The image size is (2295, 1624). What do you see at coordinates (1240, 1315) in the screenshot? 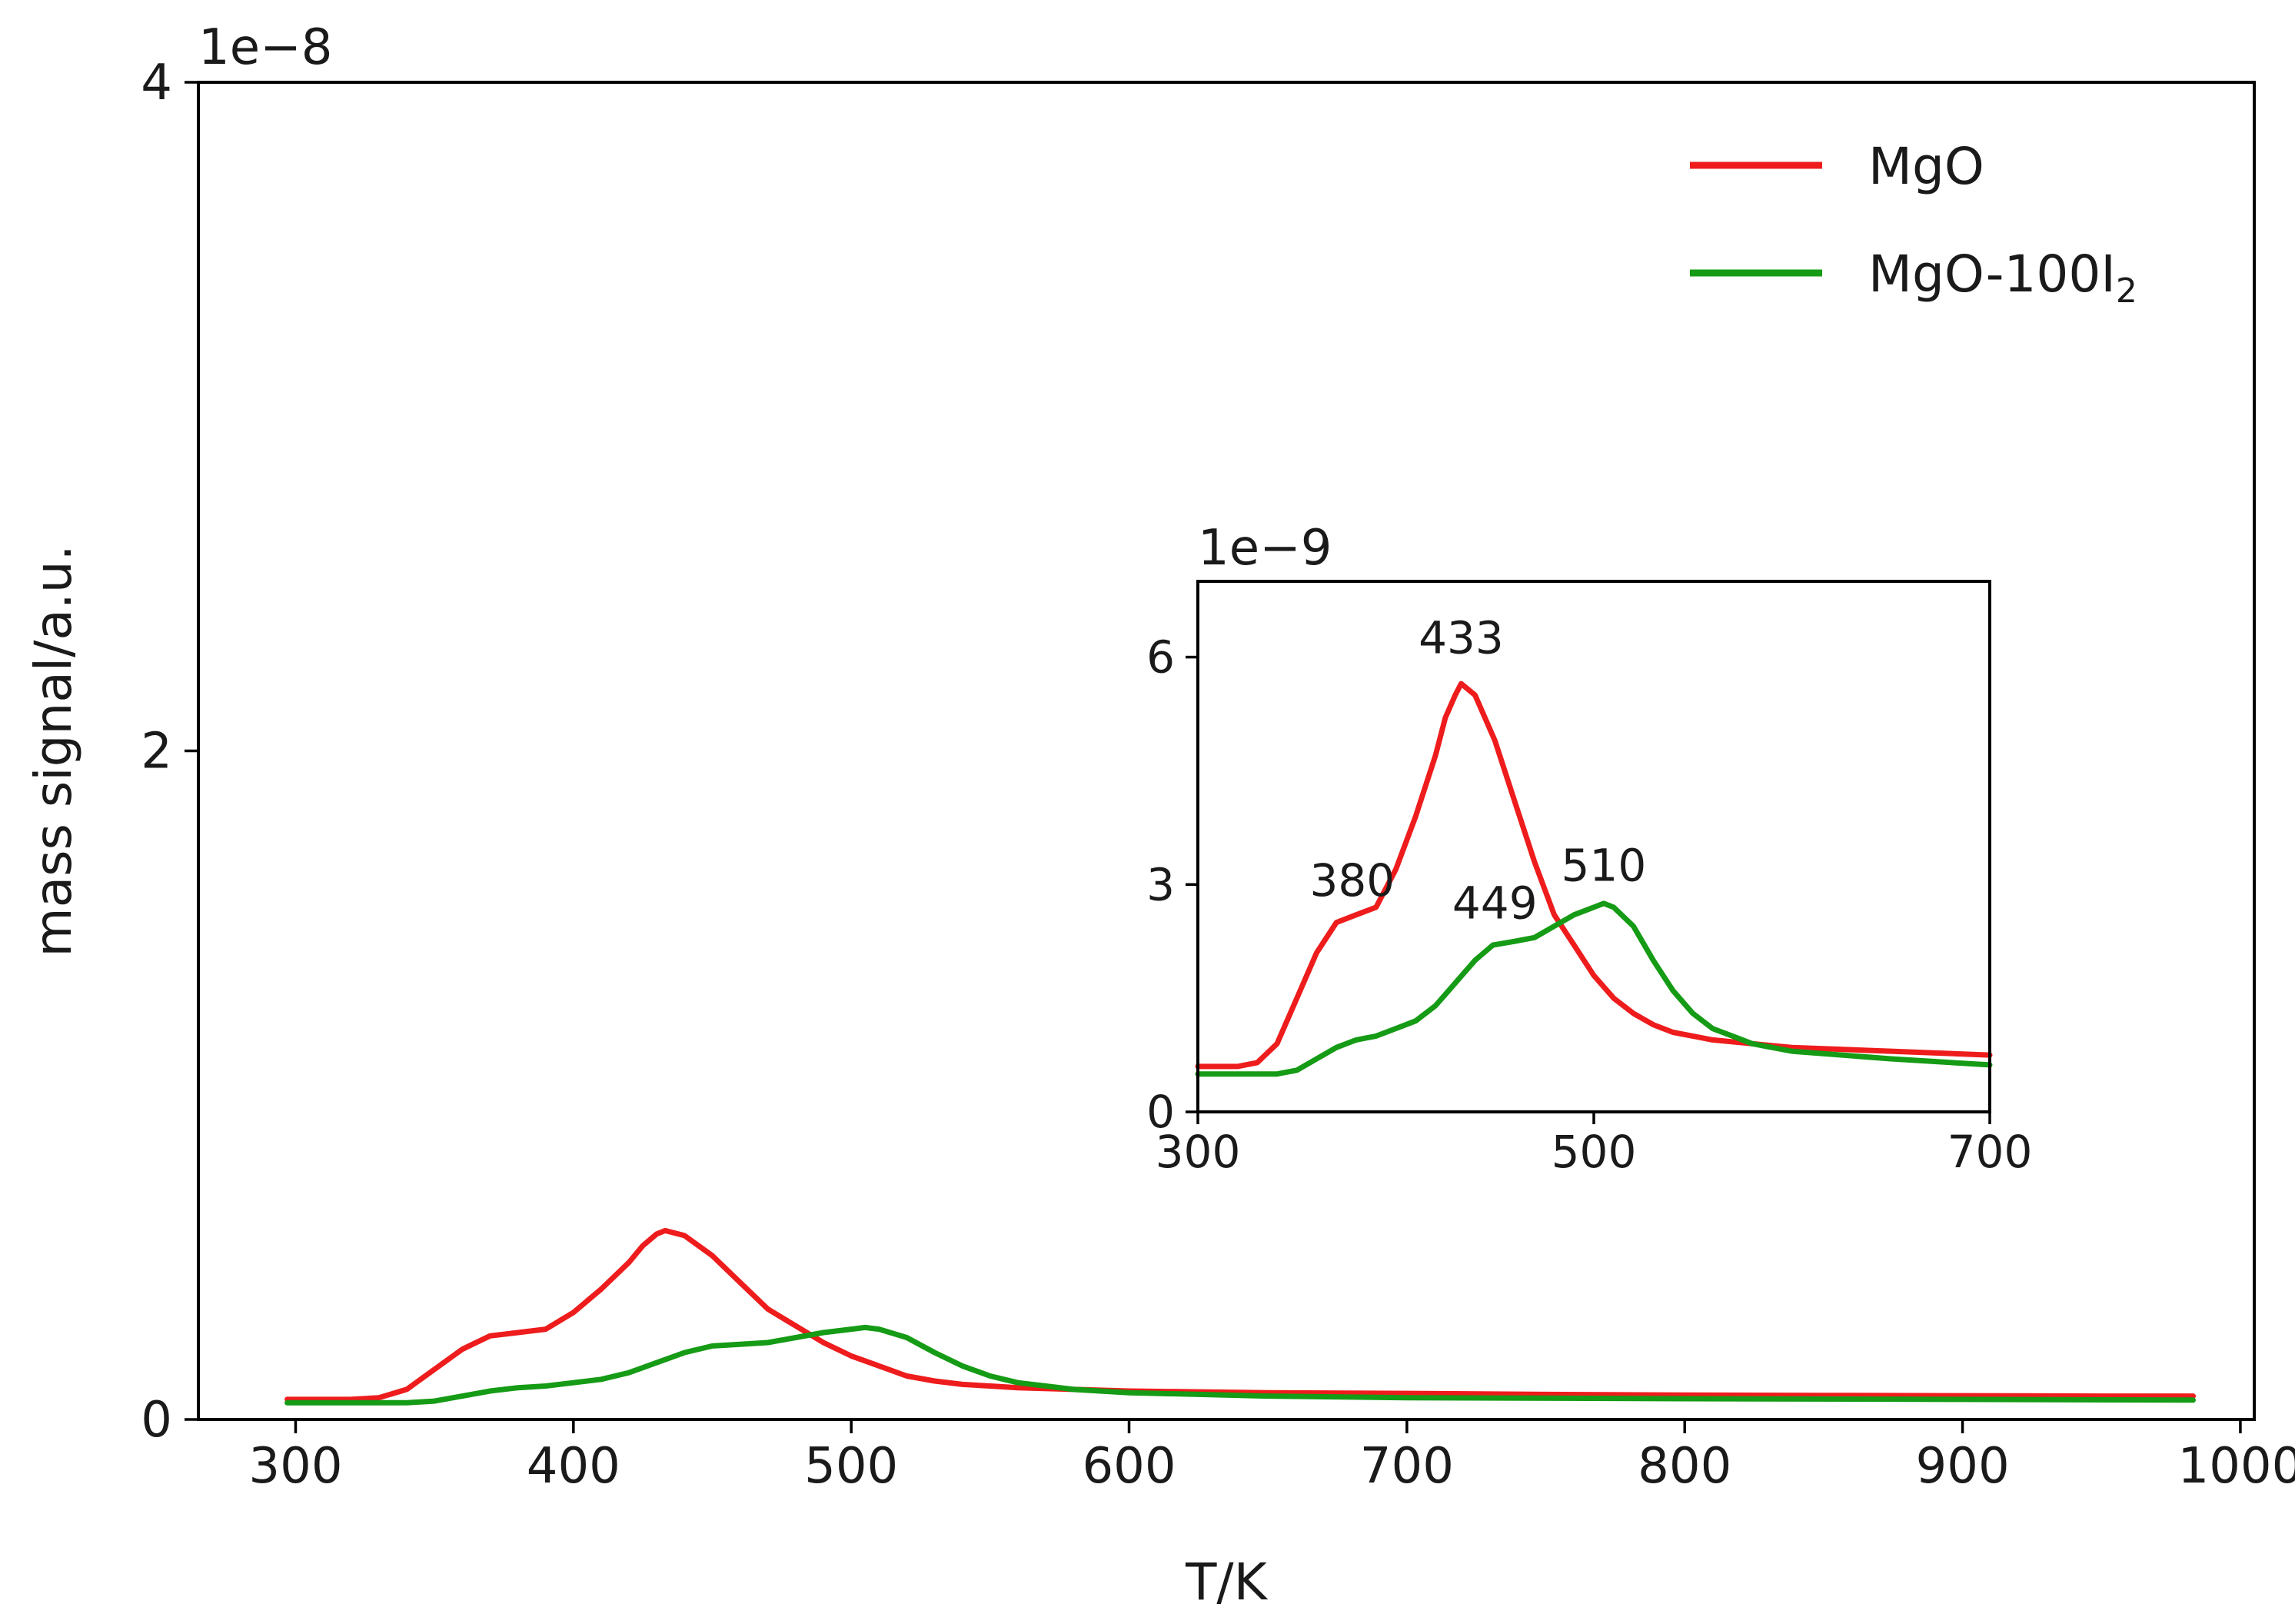
I see `main-series-mgo` at bounding box center [1240, 1315].